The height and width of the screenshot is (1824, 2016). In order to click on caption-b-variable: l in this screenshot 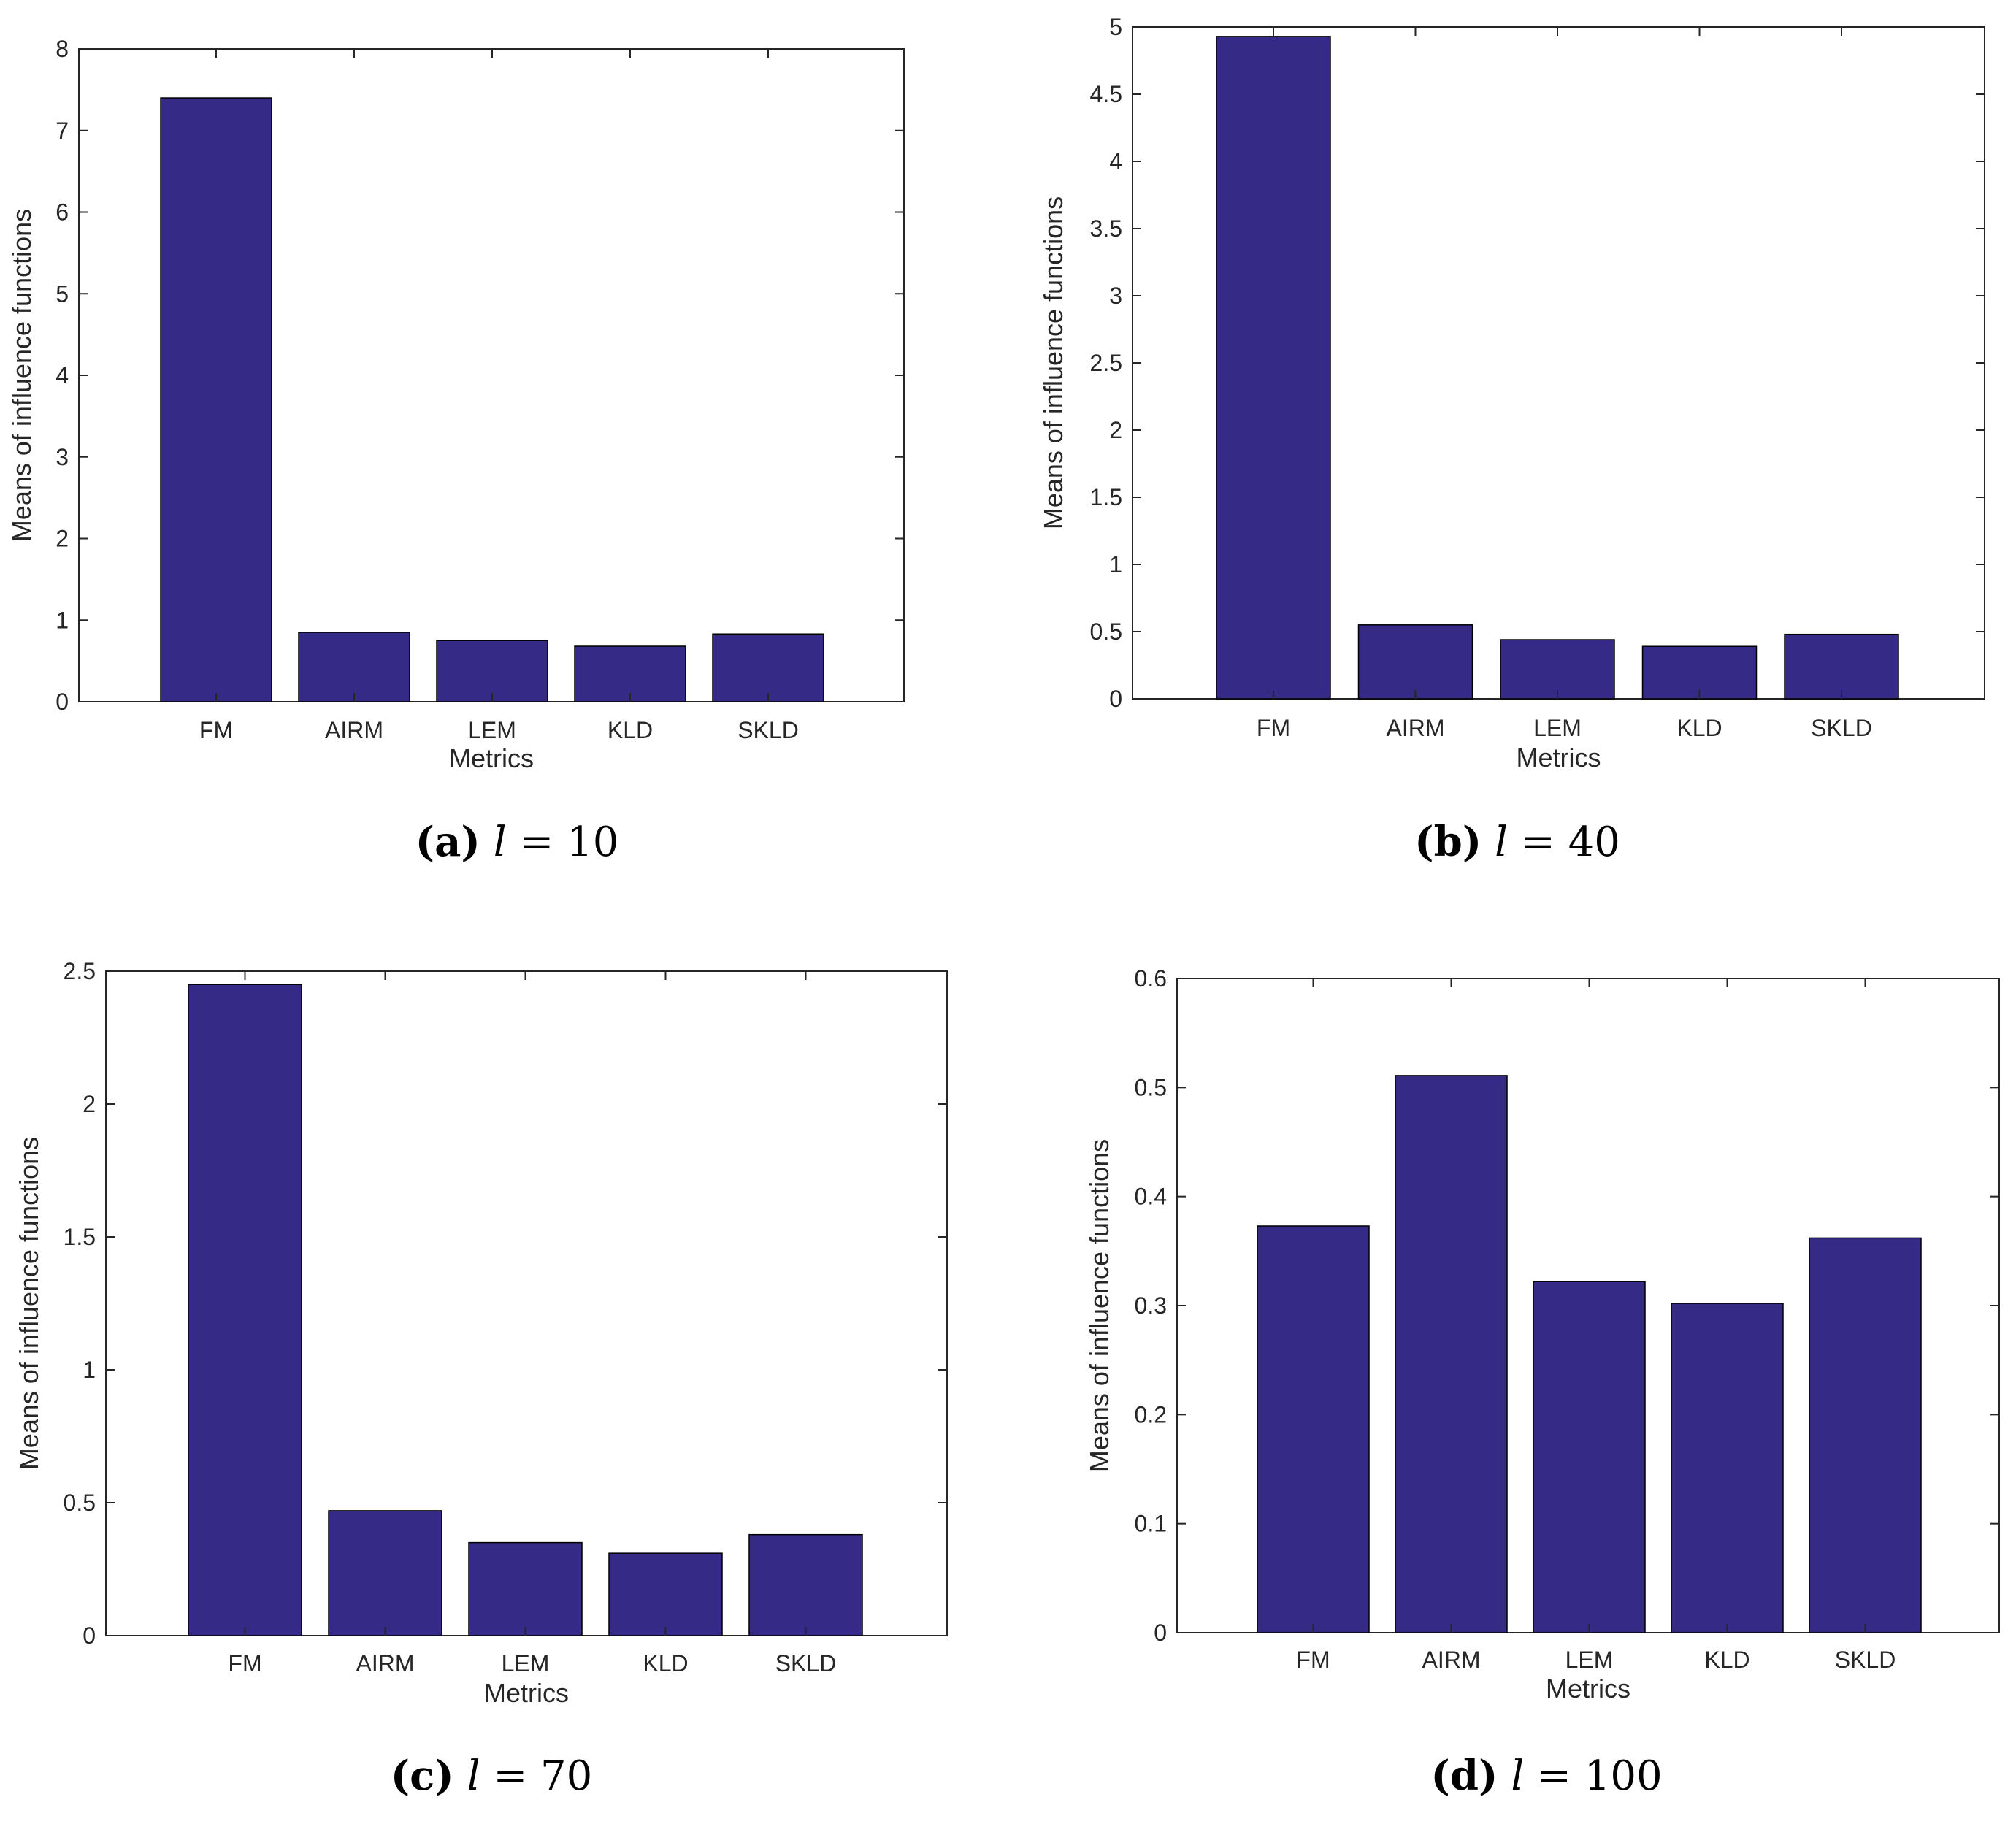, I will do `click(1502, 843)`.